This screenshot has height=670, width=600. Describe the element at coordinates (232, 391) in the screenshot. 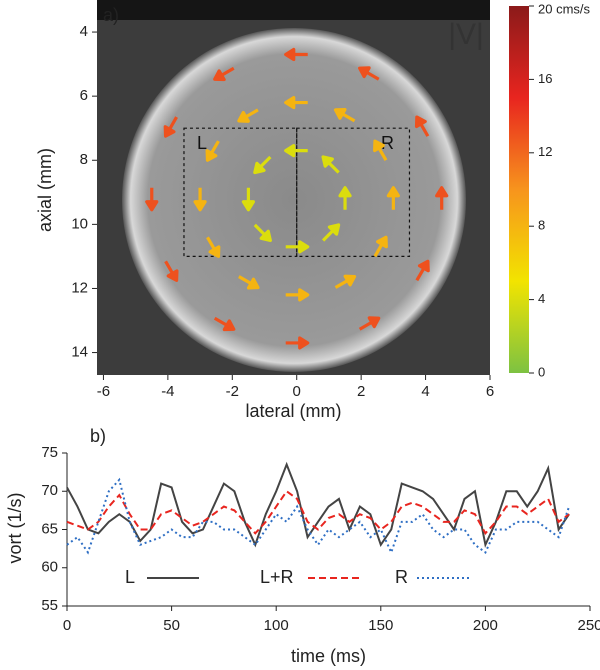

I see `x-tick-label: -2` at that location.